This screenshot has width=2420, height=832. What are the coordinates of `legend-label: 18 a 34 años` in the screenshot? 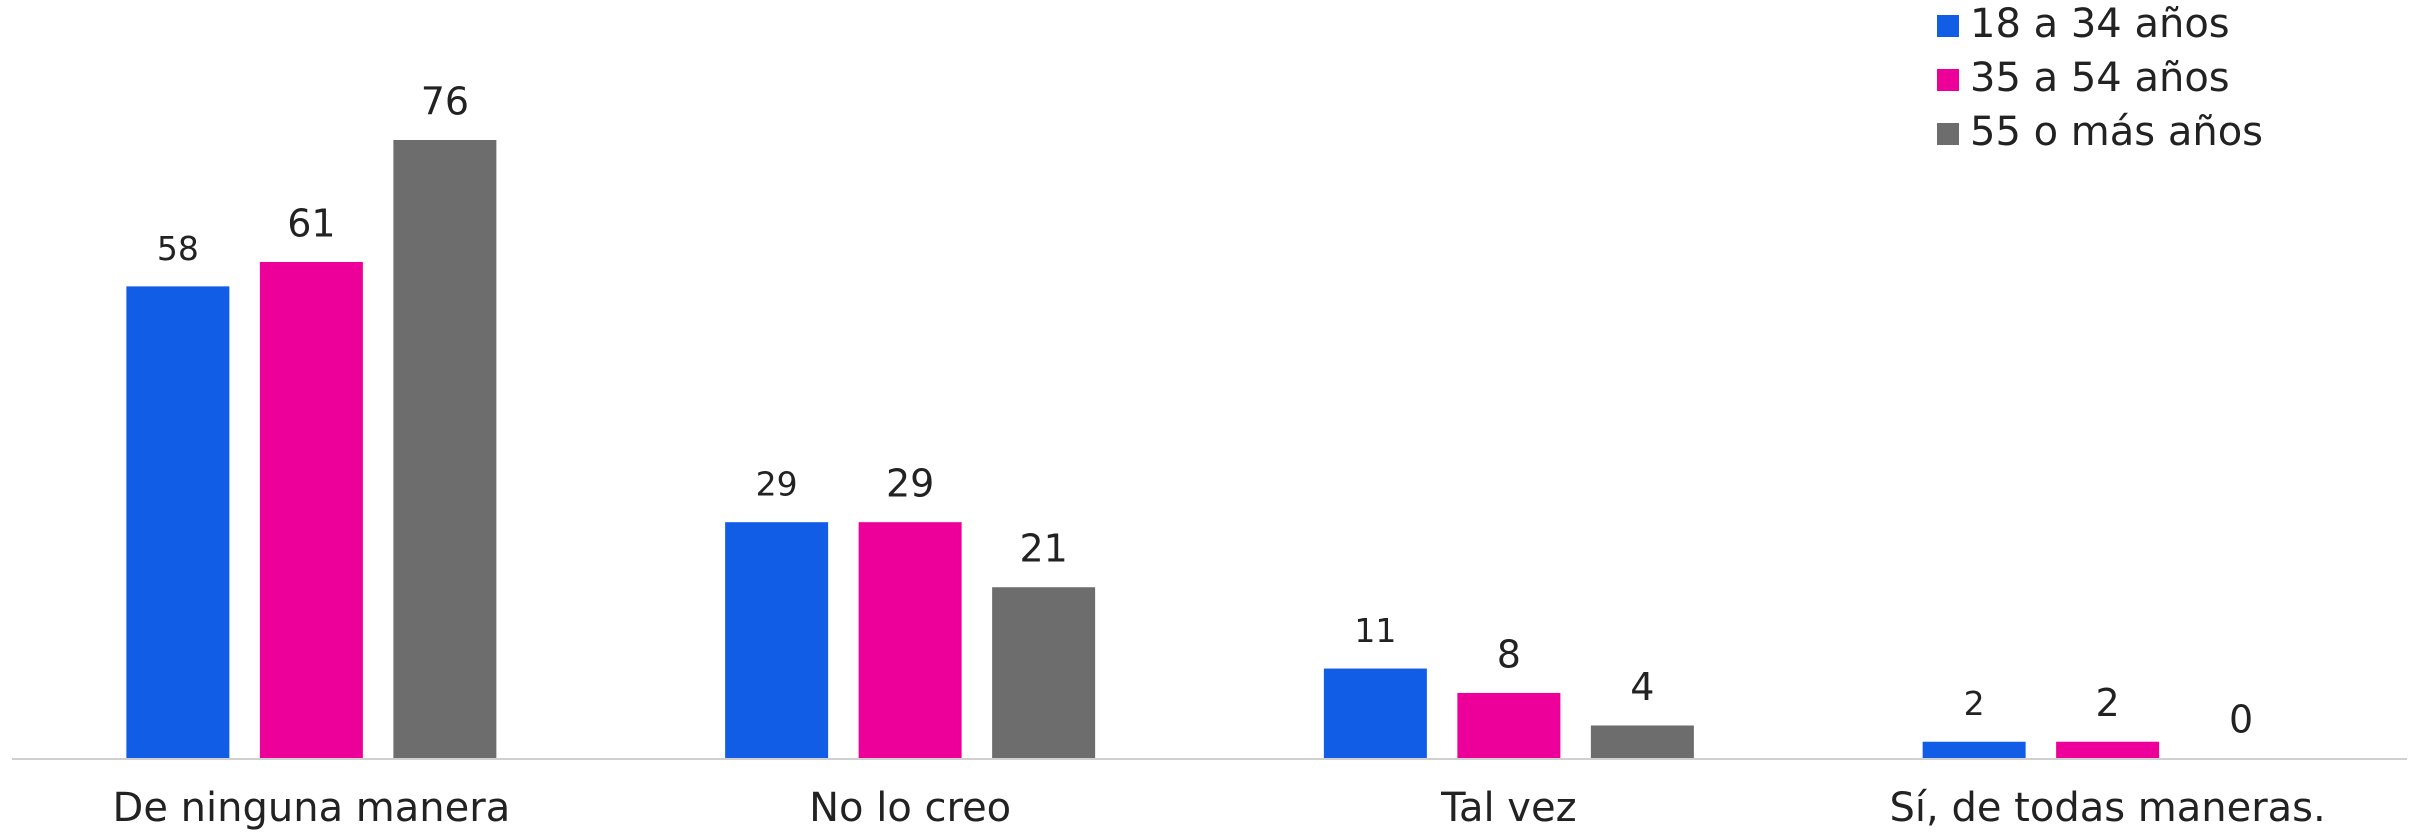 It's located at (2100, 24).